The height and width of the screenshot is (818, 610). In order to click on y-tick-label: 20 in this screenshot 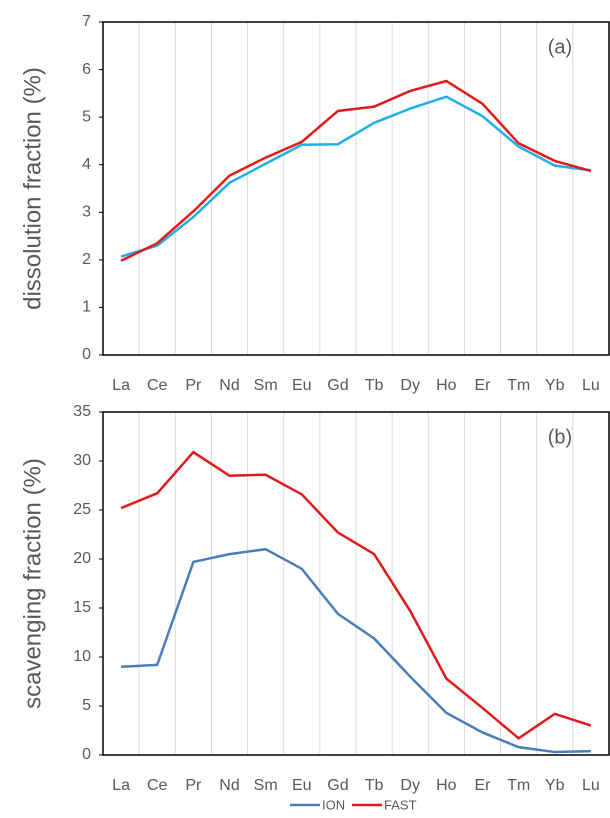, I will do `click(82, 558)`.